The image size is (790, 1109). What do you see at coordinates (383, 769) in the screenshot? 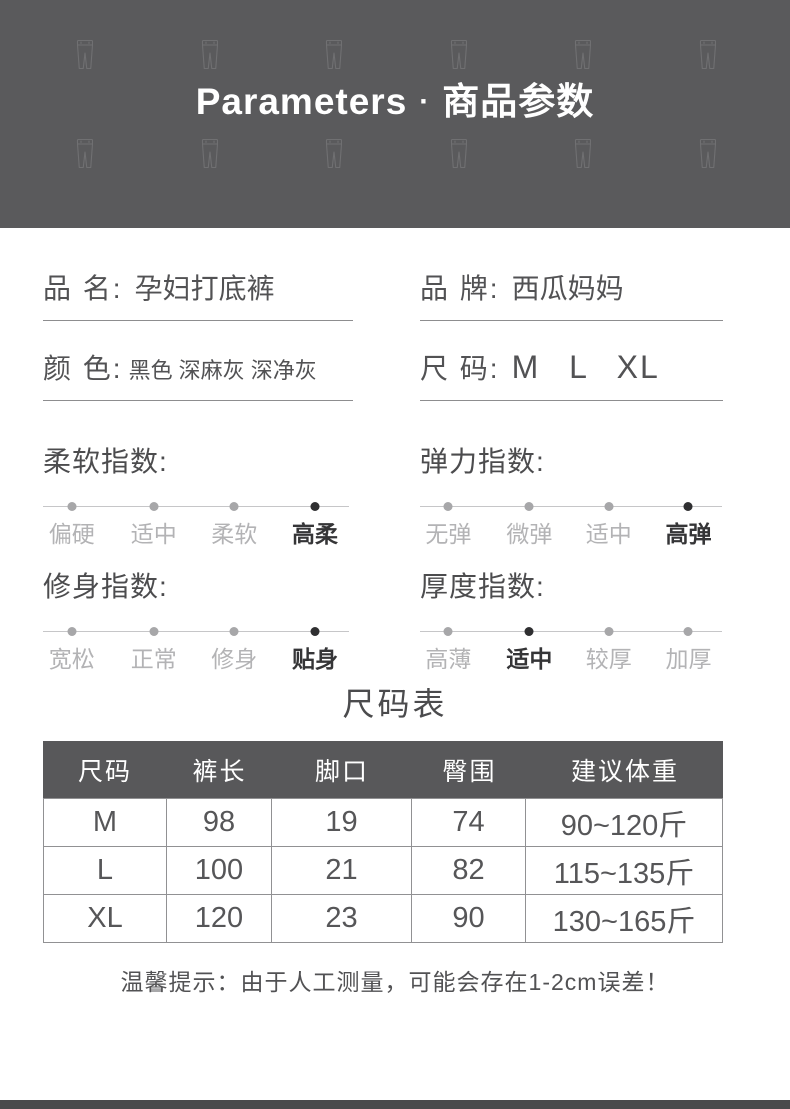
I see `size-table-header-row: 尺码 裤长 脚口 臀围 建议体重` at bounding box center [383, 769].